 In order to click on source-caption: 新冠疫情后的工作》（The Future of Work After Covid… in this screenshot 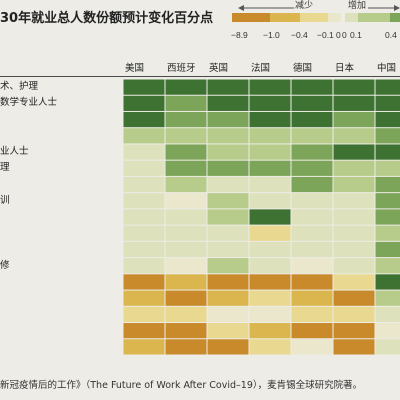, I will do `click(181, 385)`.